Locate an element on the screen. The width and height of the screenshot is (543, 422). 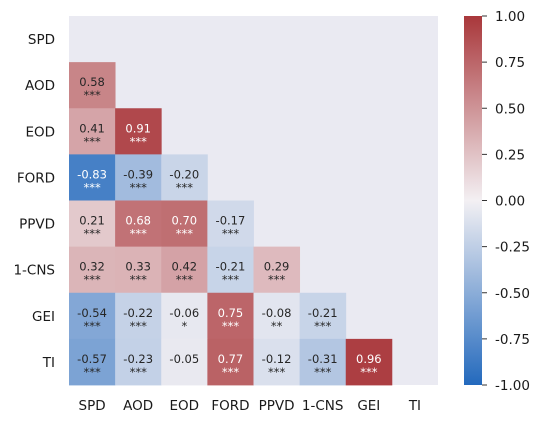
heatmap-cell-1-CNS-AOD is located at coordinates (138, 270).